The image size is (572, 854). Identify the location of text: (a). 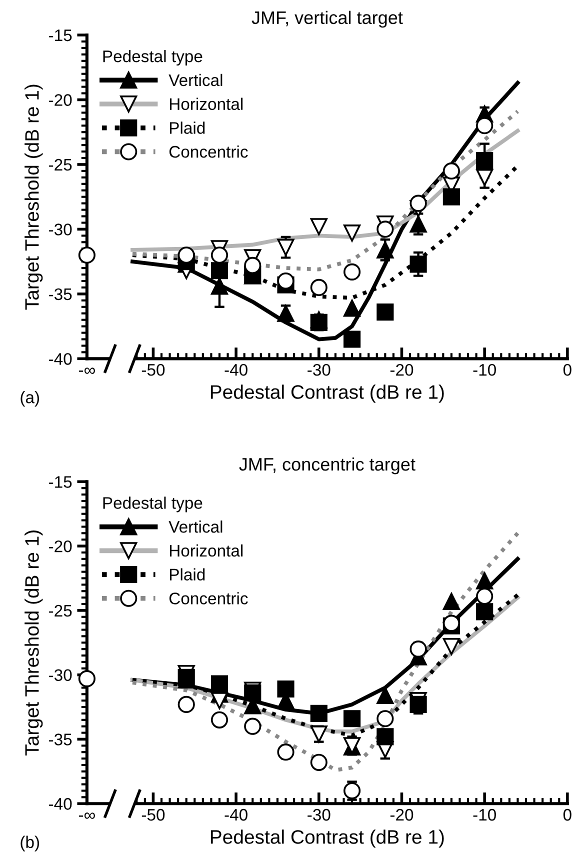
(30, 399).